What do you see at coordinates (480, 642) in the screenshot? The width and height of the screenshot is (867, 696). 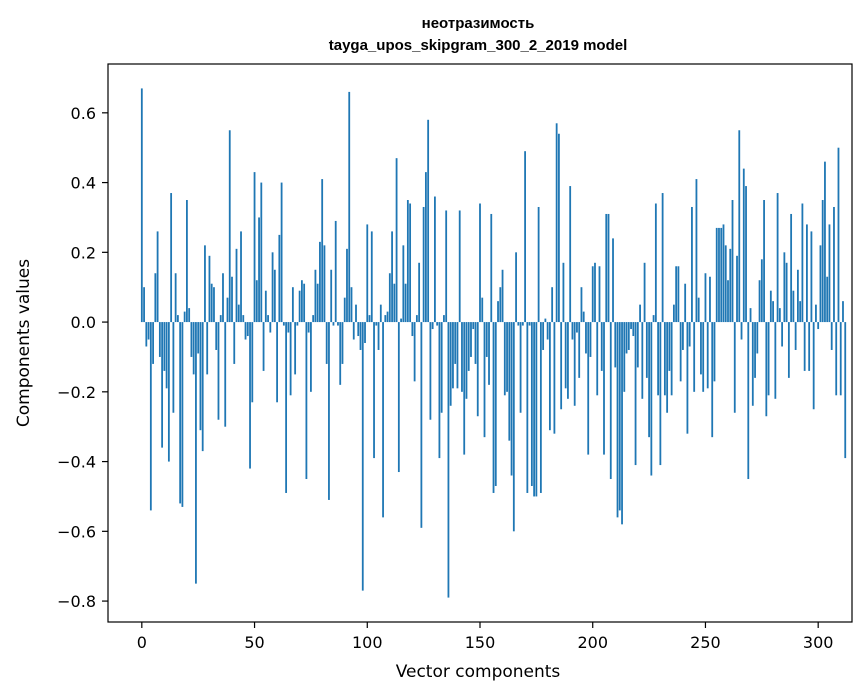 I see `x-tick-label: 150` at bounding box center [480, 642].